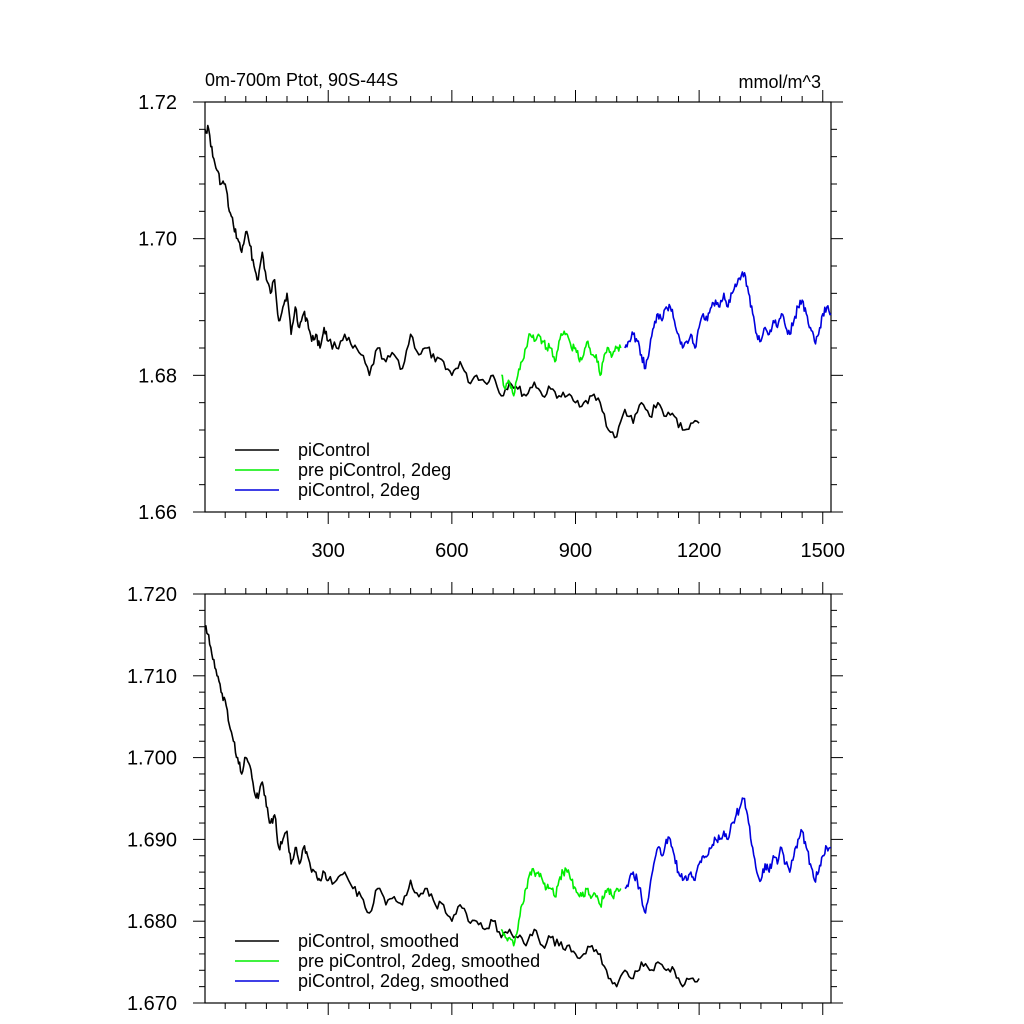 The width and height of the screenshot is (1024, 1024). I want to click on x-tick-label: 600, so click(451, 551).